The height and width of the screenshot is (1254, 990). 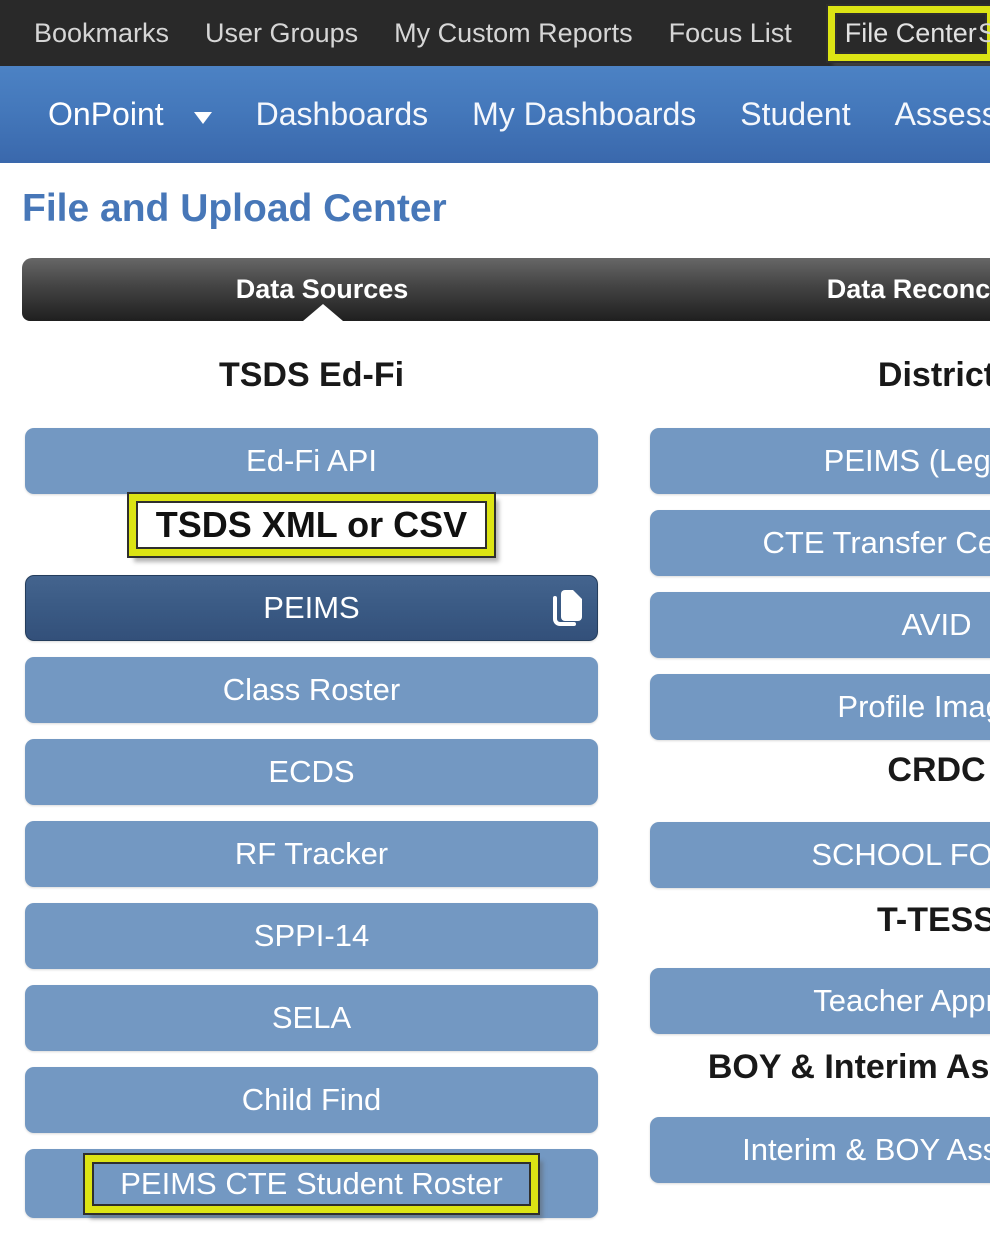 I want to click on button-ecds: ECDS, so click(x=311, y=772).